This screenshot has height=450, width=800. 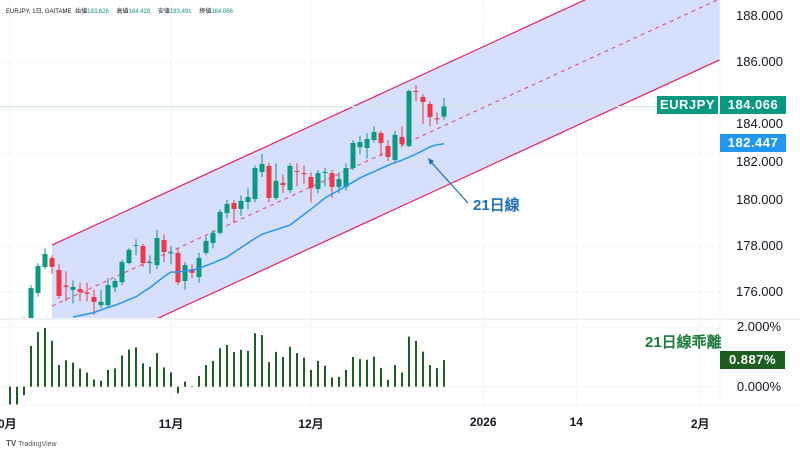 What do you see at coordinates (758, 326) in the screenshot?
I see `deviation-tick-label: 2.000%` at bounding box center [758, 326].